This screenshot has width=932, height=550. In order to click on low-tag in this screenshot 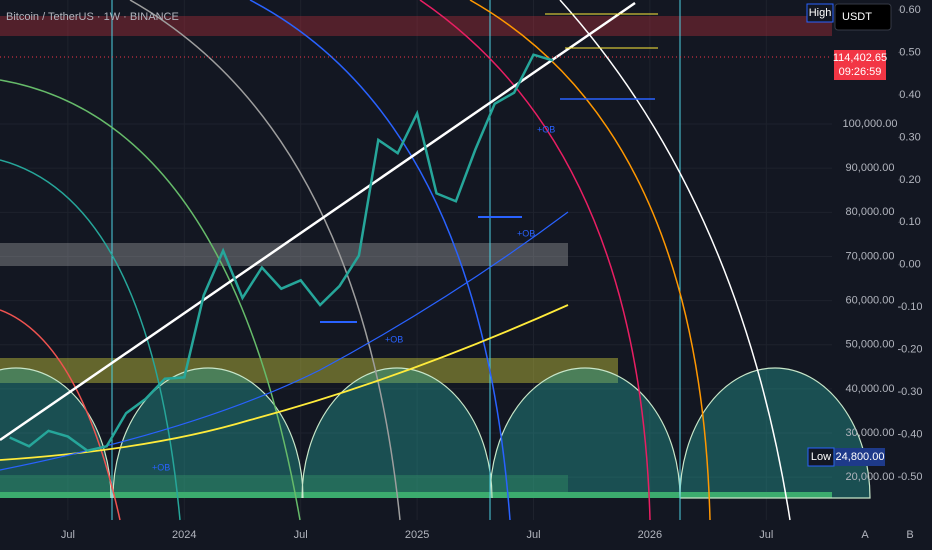, I will do `click(860, 457)`.